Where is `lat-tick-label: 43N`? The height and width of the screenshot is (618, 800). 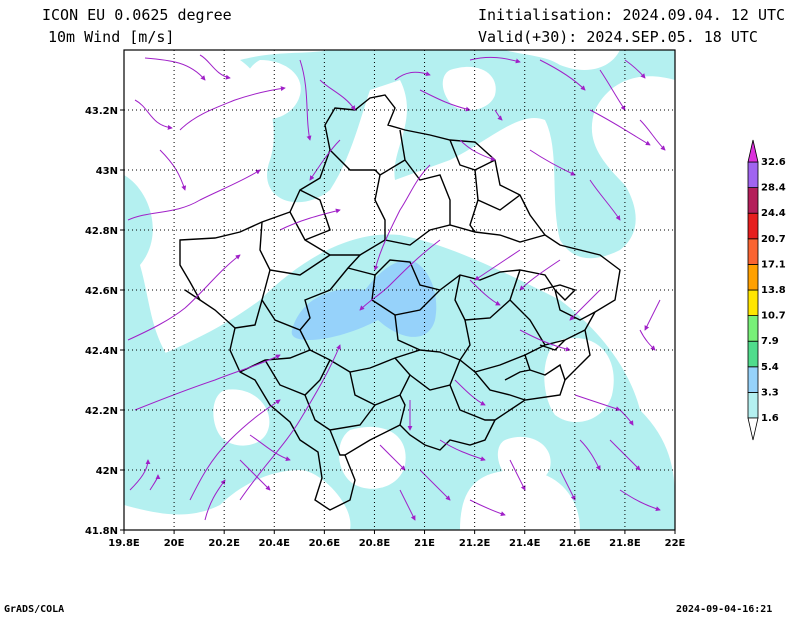 lat-tick-label: 43N is located at coordinates (107, 171).